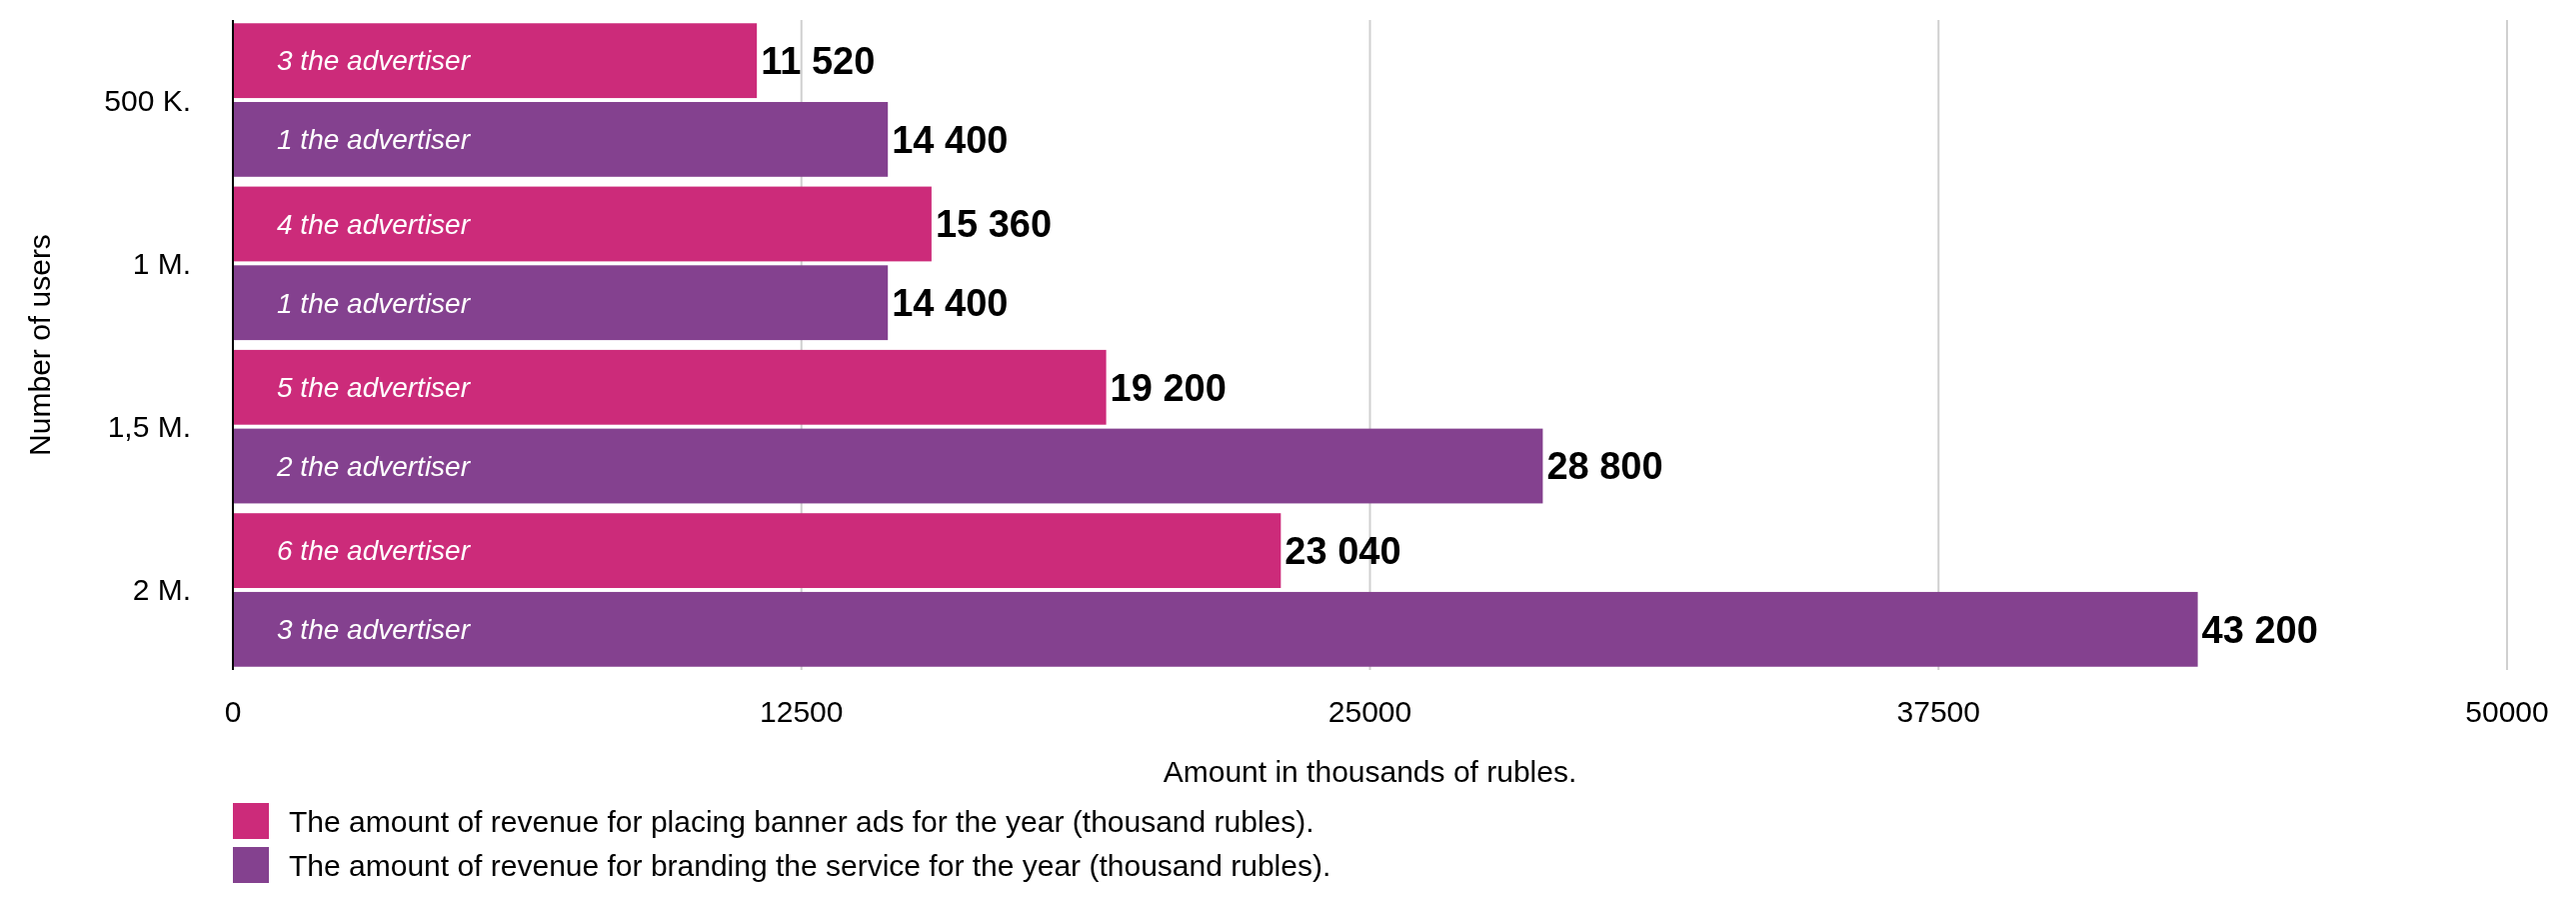  I want to click on data-label: 19 200, so click(1169, 387).